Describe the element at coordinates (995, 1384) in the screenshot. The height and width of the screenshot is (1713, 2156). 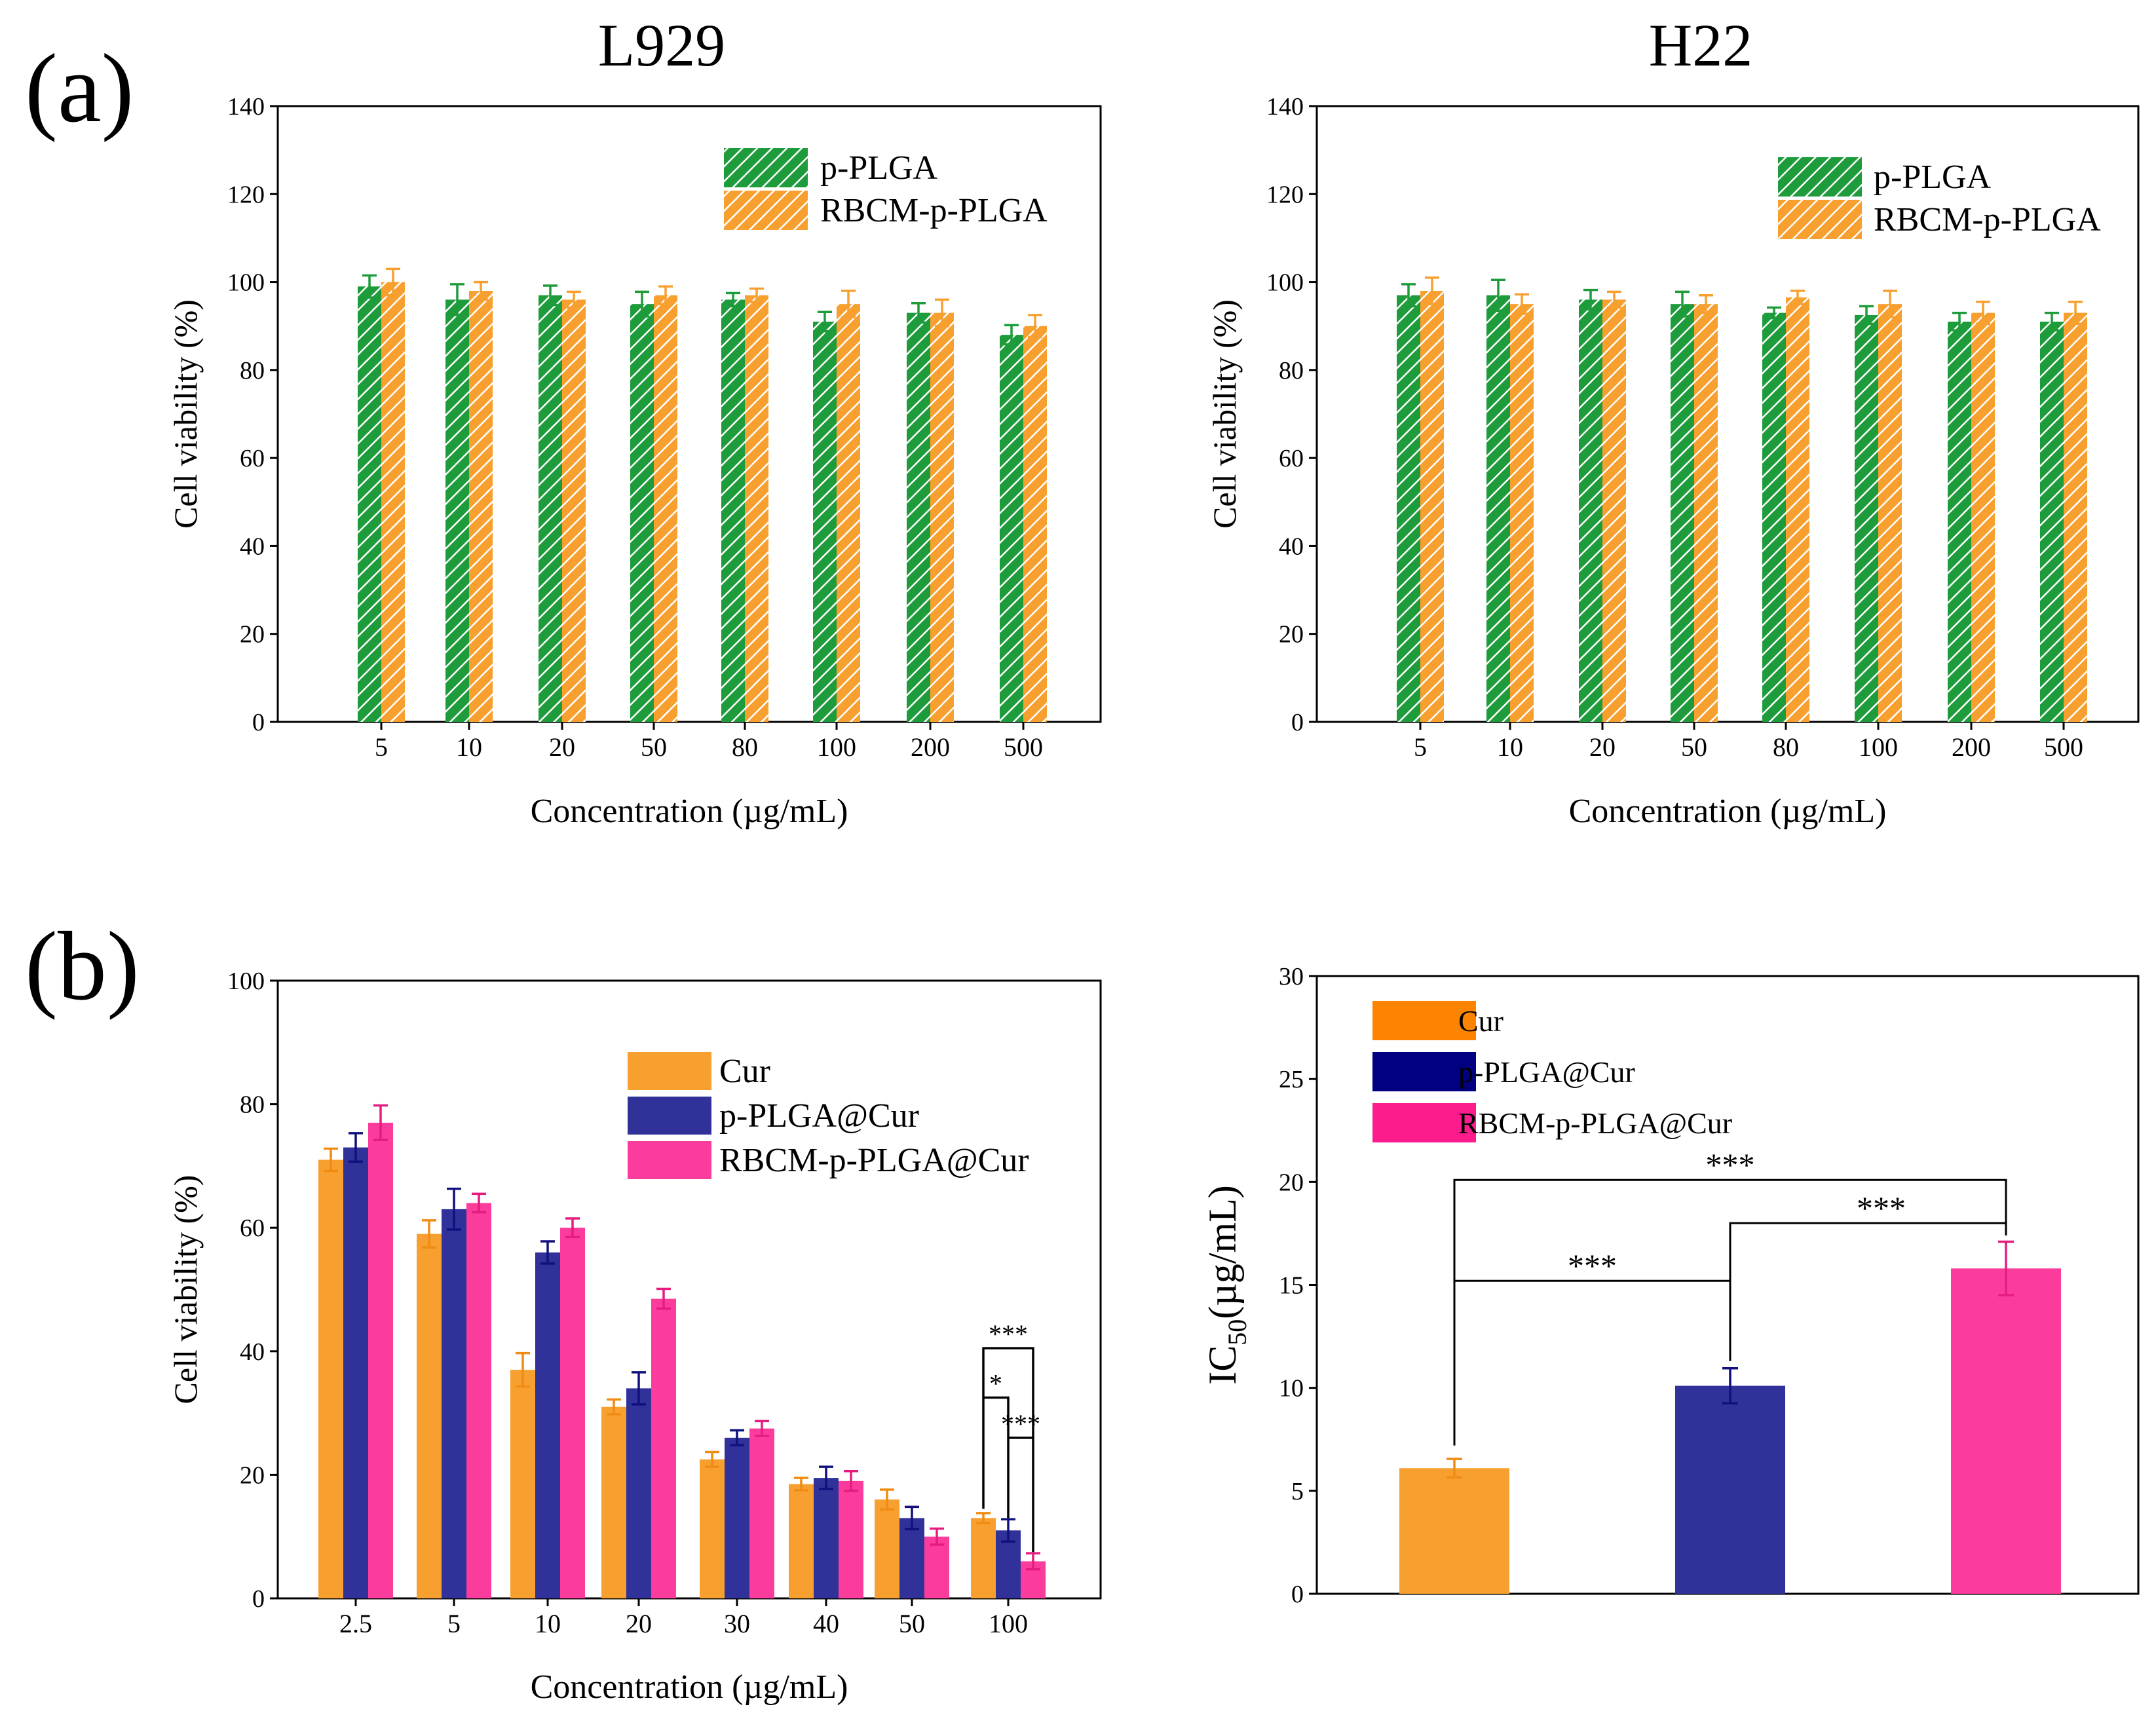
I see `significance-label: *` at that location.